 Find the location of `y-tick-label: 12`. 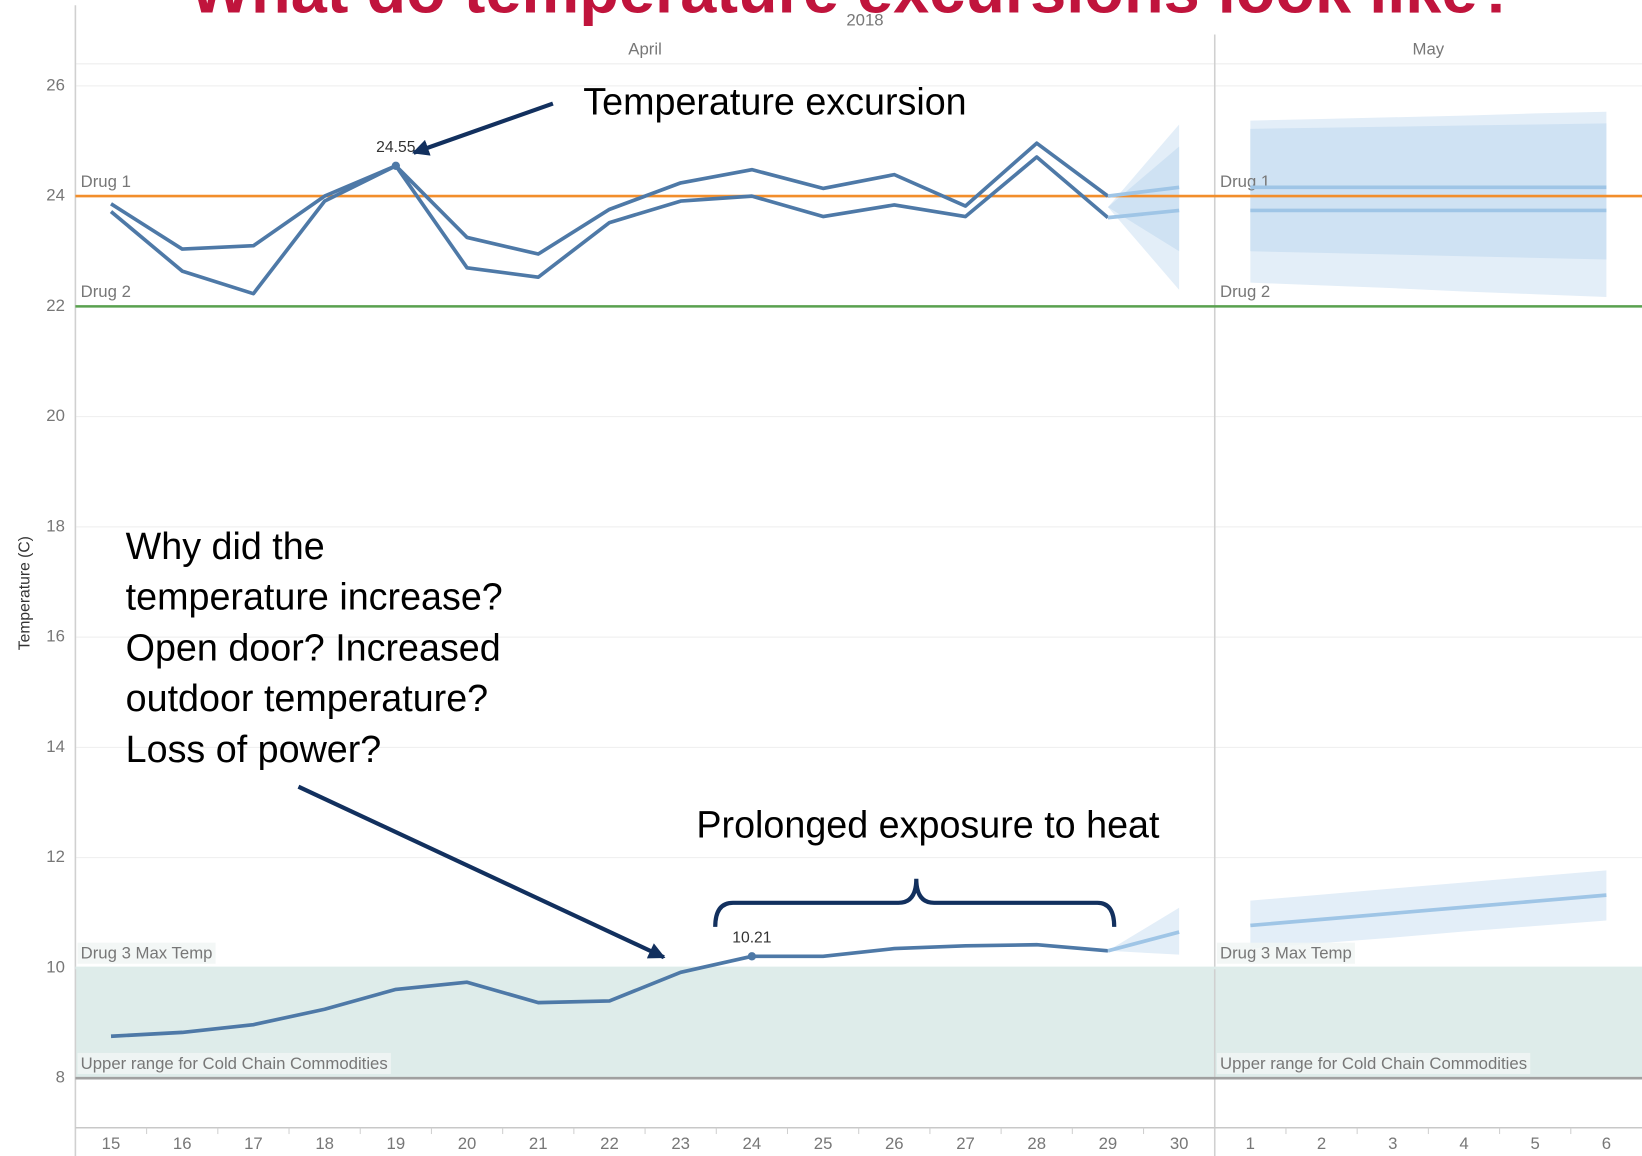

y-tick-label: 12 is located at coordinates (55, 856).